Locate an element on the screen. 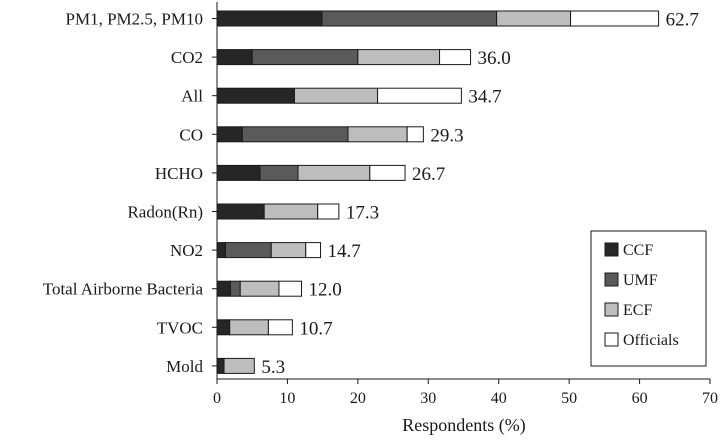 This screenshot has width=724, height=442. legend-label: CCF is located at coordinates (638, 250).